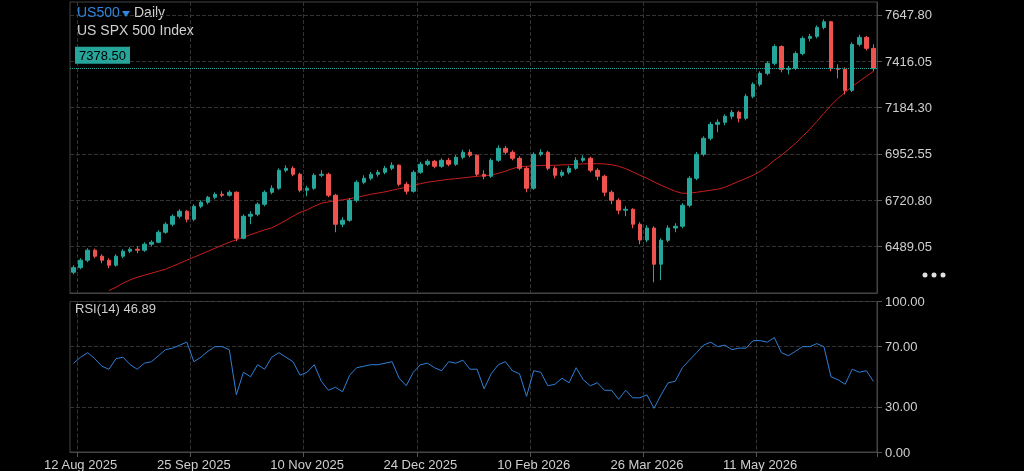 The image size is (1024, 471). What do you see at coordinates (307, 464) in the screenshot?
I see `x-tick-label: 10 Nov 2025` at bounding box center [307, 464].